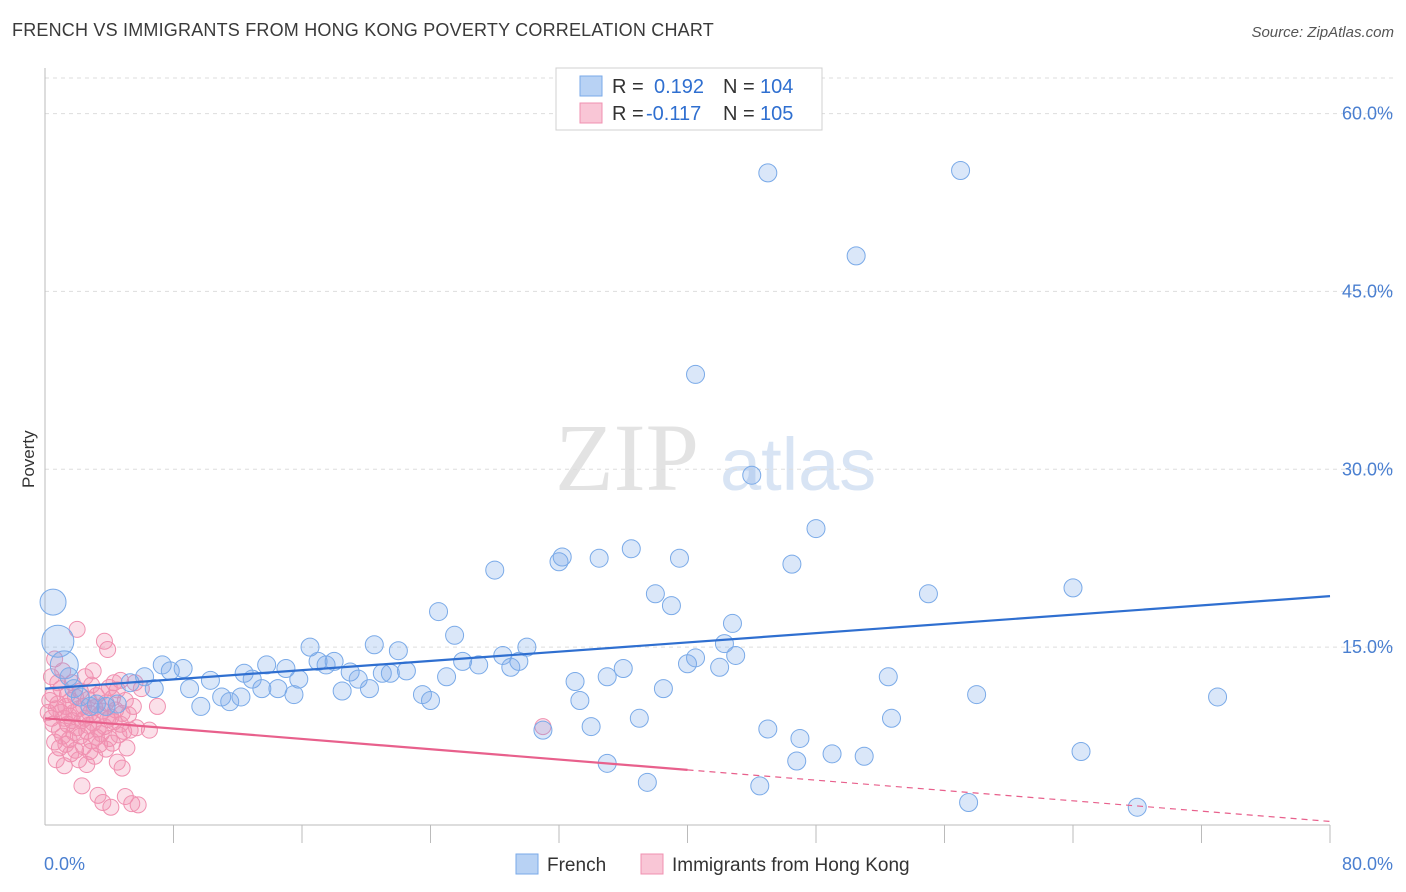  Describe the element at coordinates (1367, 647) in the screenshot. I see `y-tick-label: 15.0%` at that location.